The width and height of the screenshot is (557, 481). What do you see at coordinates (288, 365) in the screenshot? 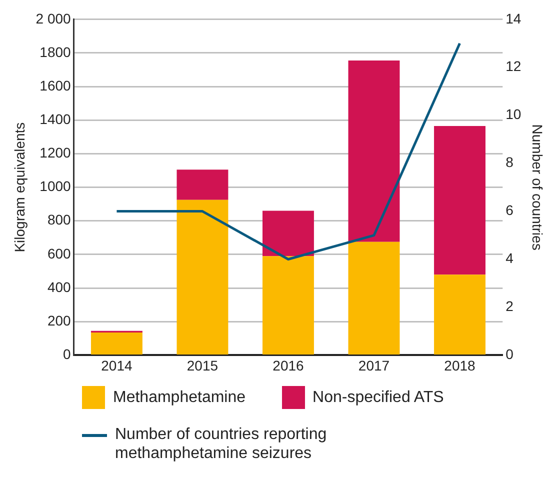
I see `x-tick-label: 2016` at bounding box center [288, 365].